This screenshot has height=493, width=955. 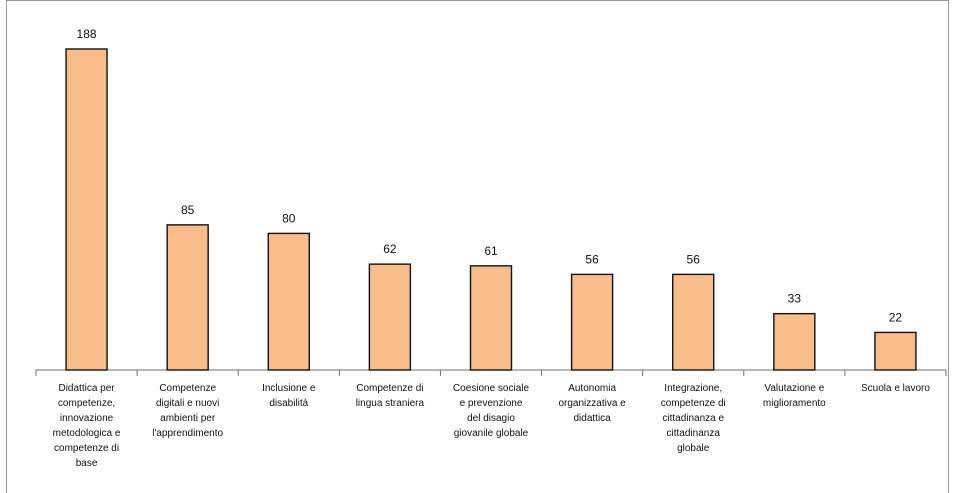 I want to click on category-label-line: didattica, so click(x=592, y=418).